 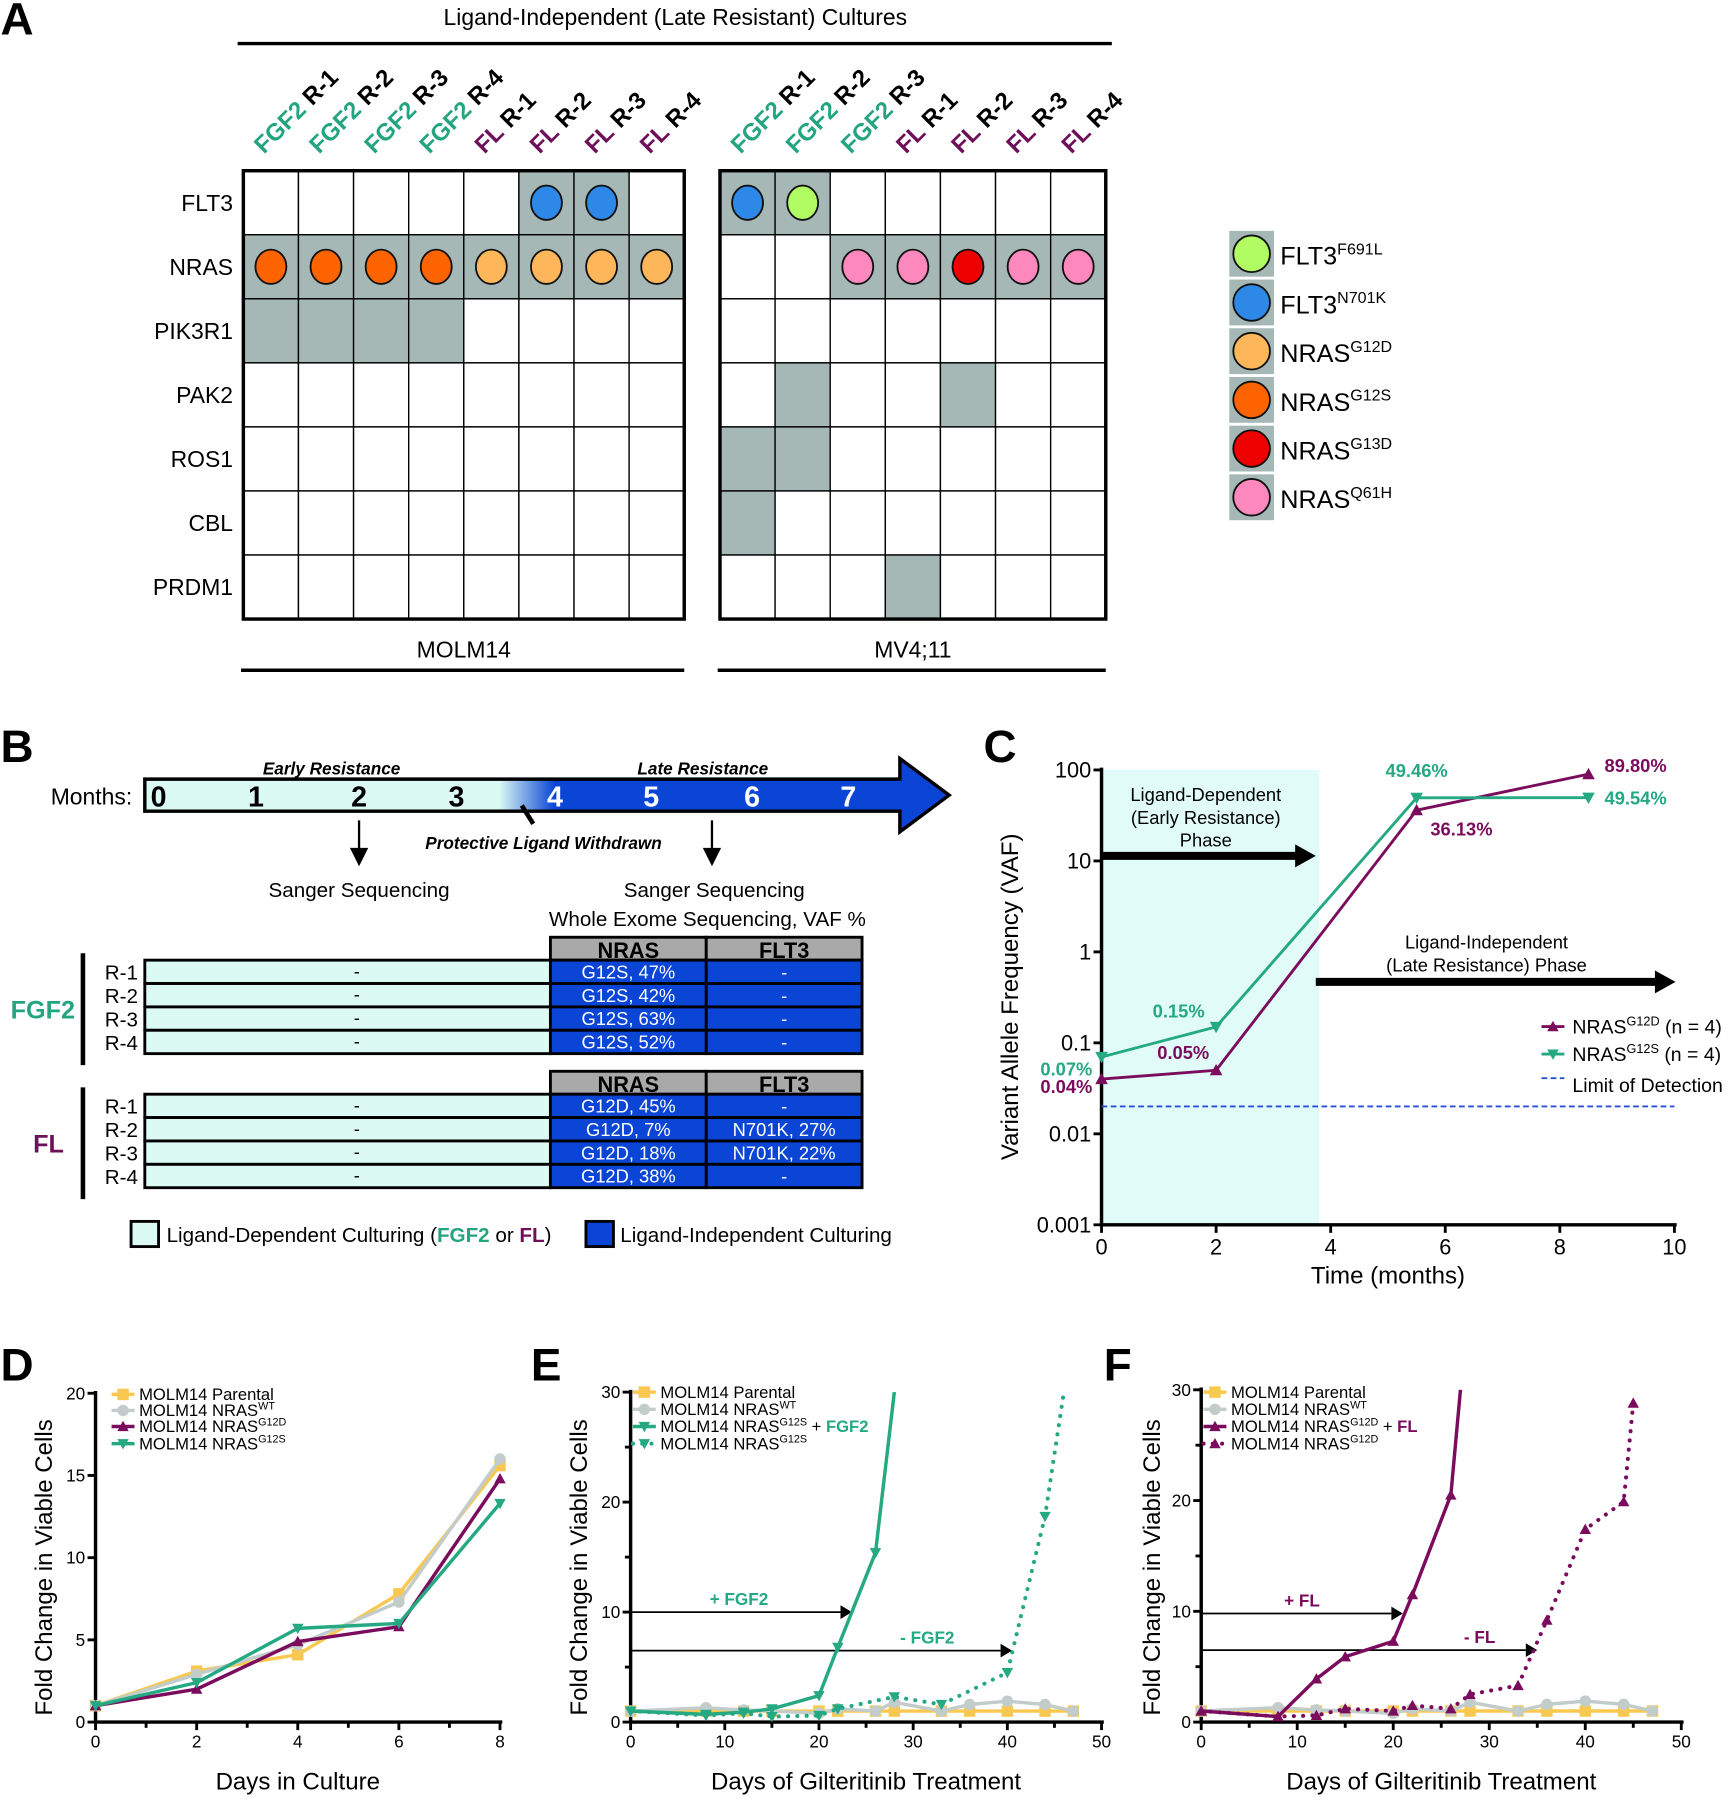 What do you see at coordinates (207, 1411) in the screenshot?
I see `legend-label: MOLM14 NRASWT` at bounding box center [207, 1411].